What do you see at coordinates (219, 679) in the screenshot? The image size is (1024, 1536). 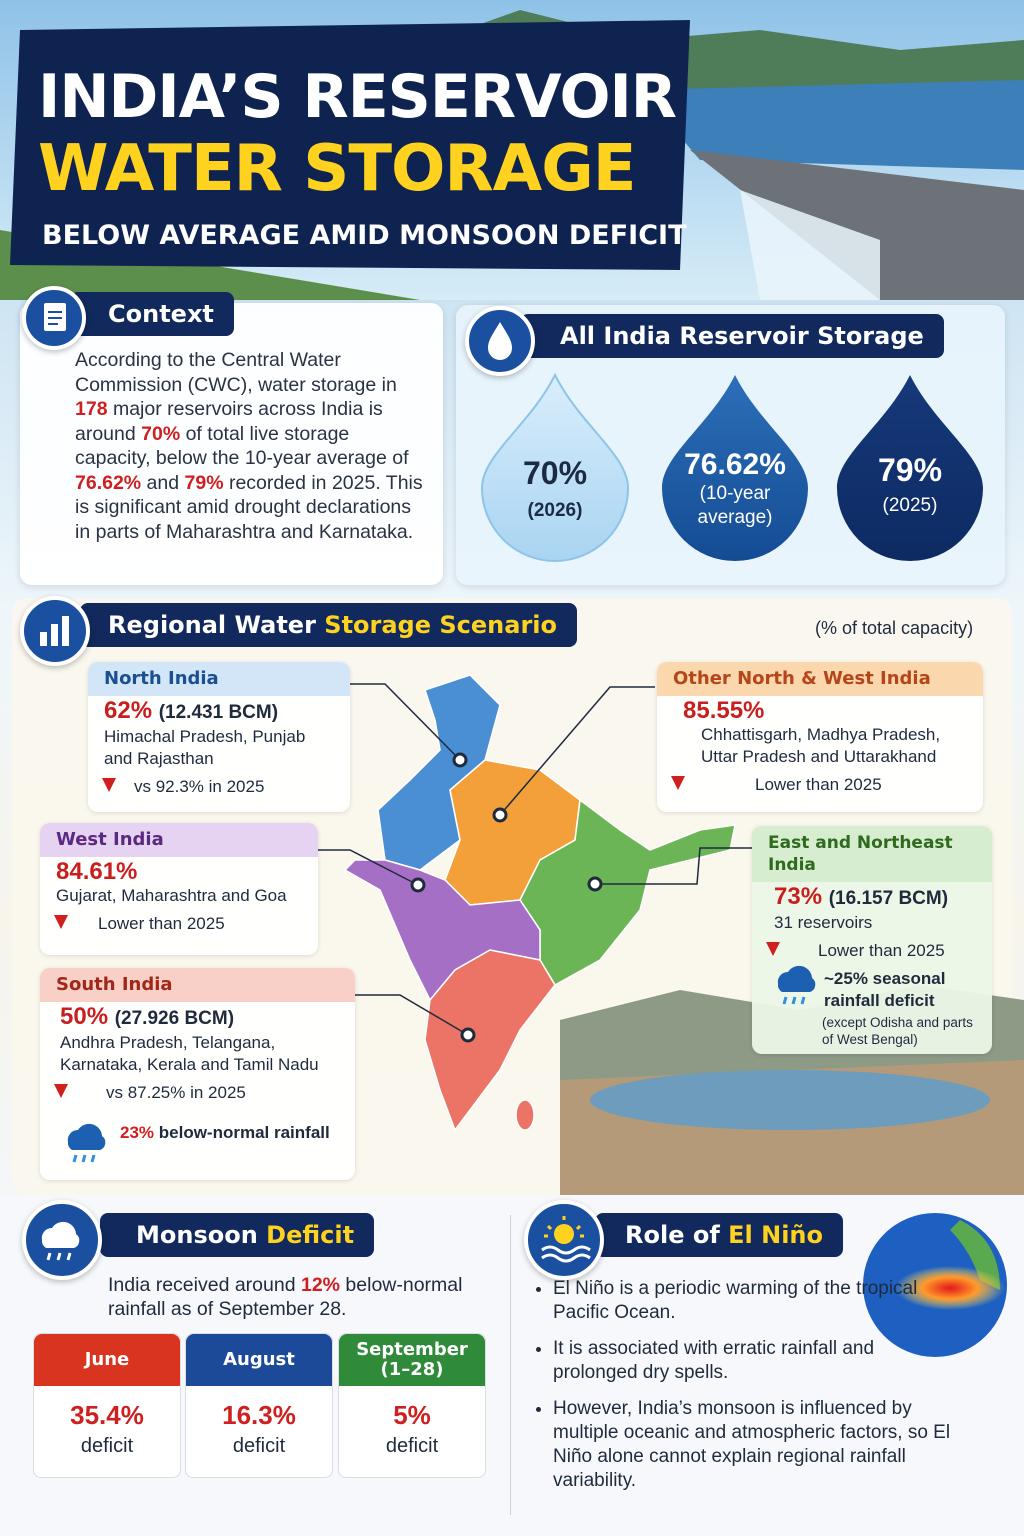 I see `region-name: North India` at bounding box center [219, 679].